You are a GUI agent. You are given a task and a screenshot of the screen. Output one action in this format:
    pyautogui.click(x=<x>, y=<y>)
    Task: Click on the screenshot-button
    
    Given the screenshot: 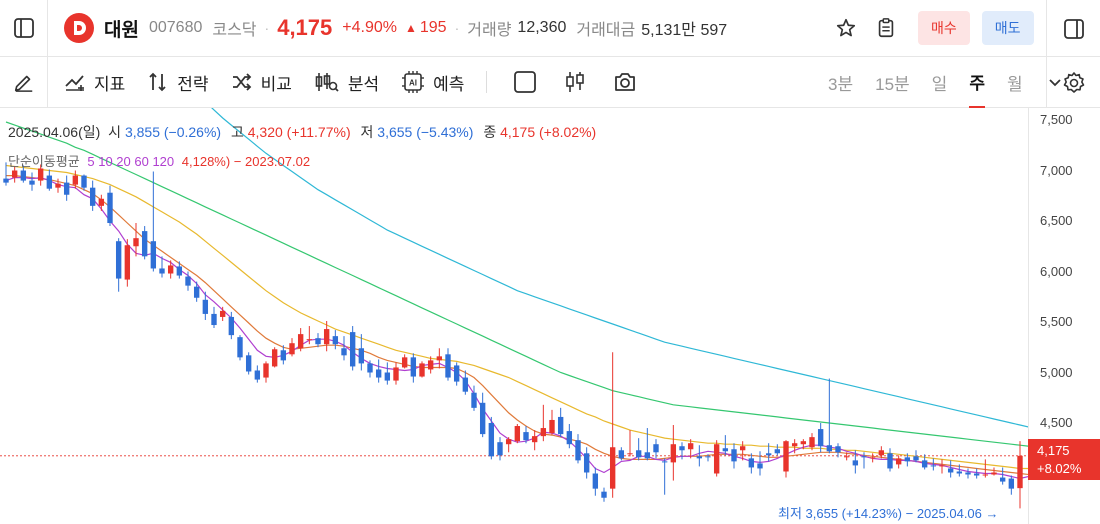 What is the action you would take?
    pyautogui.click(x=625, y=82)
    